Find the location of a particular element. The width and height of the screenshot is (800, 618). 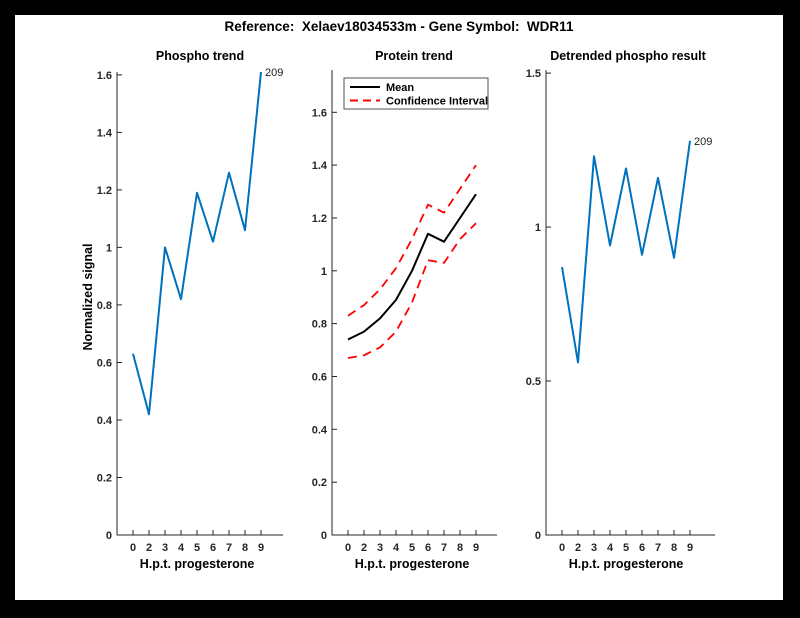

subplot2-title: Protein trend is located at coordinates (414, 56).